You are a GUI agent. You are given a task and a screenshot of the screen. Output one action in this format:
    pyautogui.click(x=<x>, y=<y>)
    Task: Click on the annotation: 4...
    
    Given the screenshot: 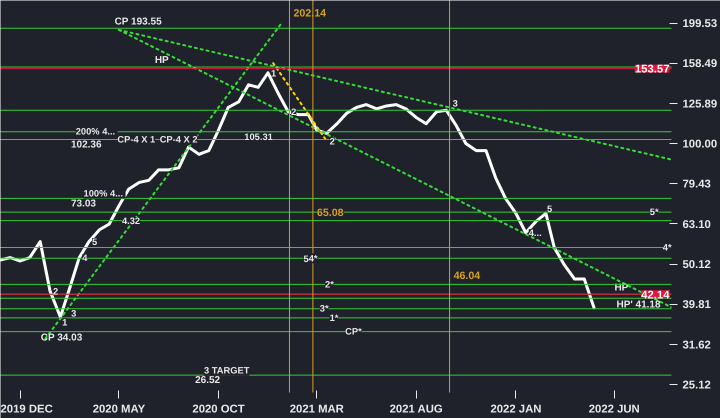 What is the action you would take?
    pyautogui.click(x=535, y=233)
    